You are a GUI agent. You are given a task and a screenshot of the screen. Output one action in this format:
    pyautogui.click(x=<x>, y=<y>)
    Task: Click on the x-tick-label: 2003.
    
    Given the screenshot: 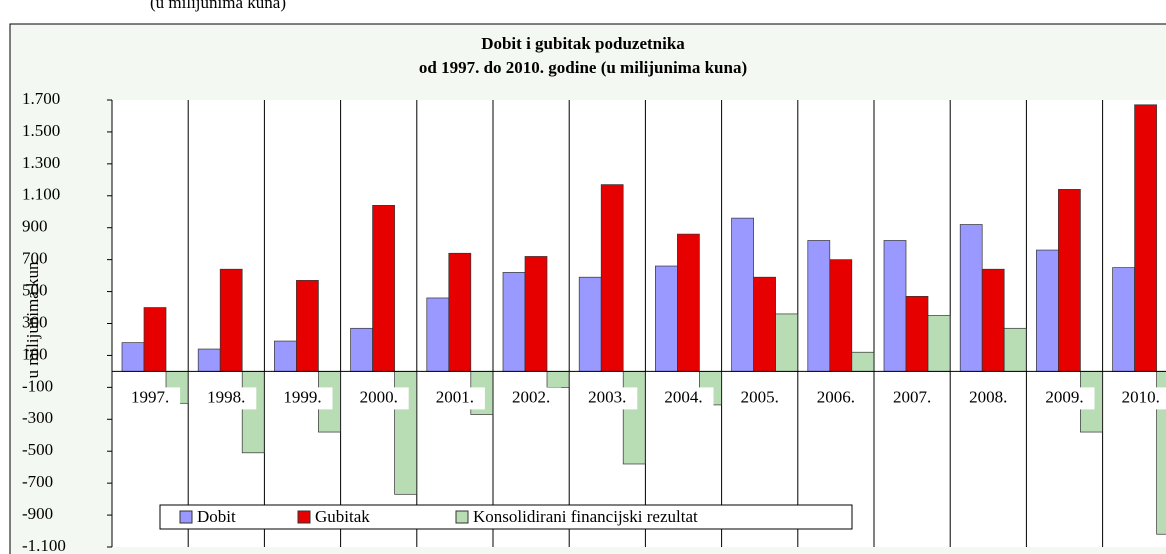 What is the action you would take?
    pyautogui.click(x=607, y=396)
    